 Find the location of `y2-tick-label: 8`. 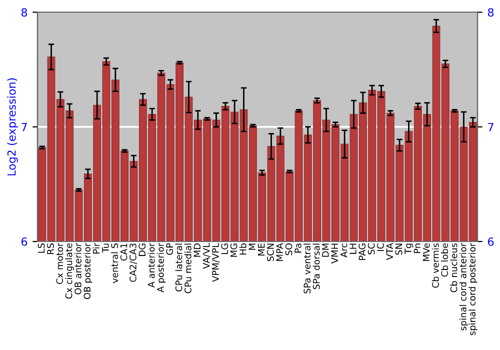

y2-tick-label: 8 is located at coordinates (491, 12).